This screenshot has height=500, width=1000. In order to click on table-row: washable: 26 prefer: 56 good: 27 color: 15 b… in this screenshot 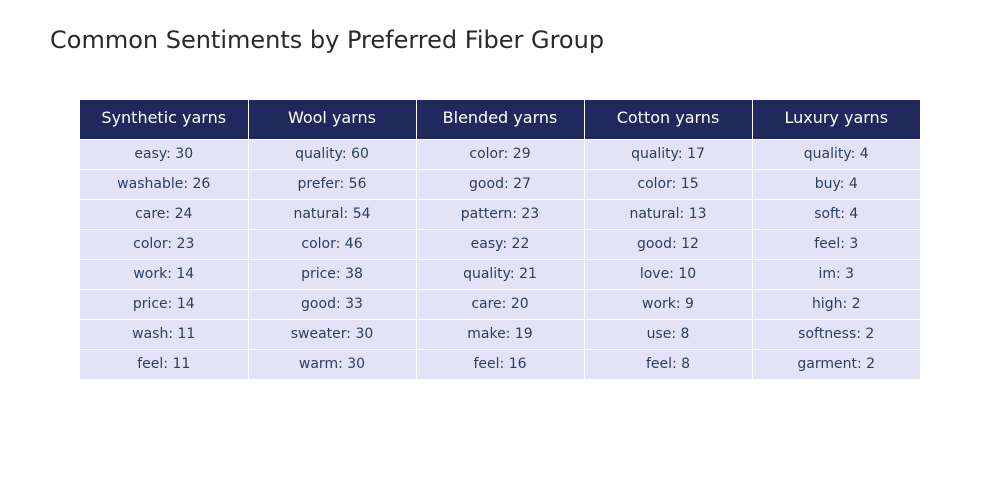, I will do `click(500, 184)`.